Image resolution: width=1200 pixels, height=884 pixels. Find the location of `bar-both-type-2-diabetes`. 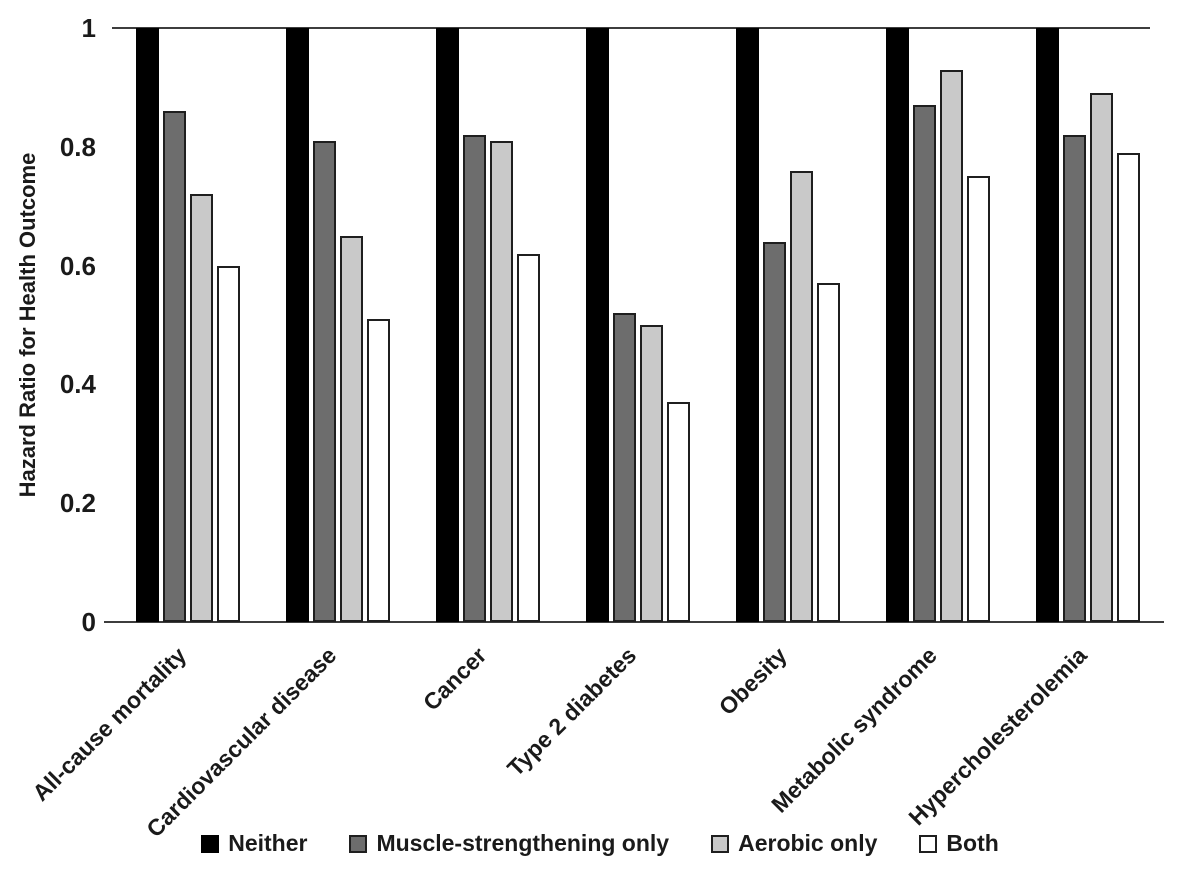

bar-both-type-2-diabetes is located at coordinates (678, 512).